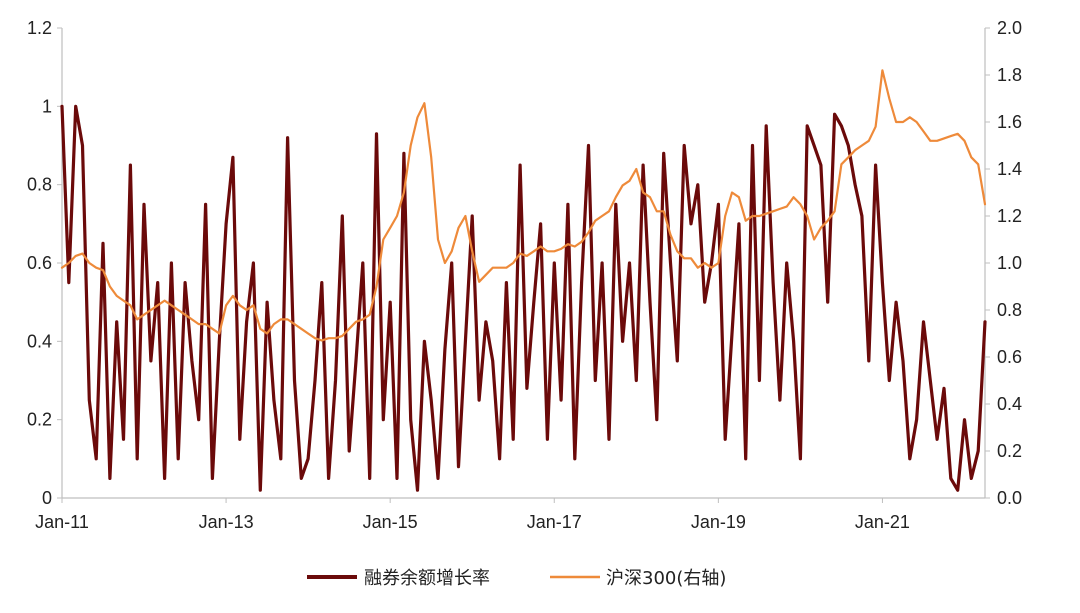 Image resolution: width=1080 pixels, height=613 pixels. What do you see at coordinates (516, 578) in the screenshot?
I see `legend: 融券余额增长率 沪深300(右轴)` at bounding box center [516, 578].